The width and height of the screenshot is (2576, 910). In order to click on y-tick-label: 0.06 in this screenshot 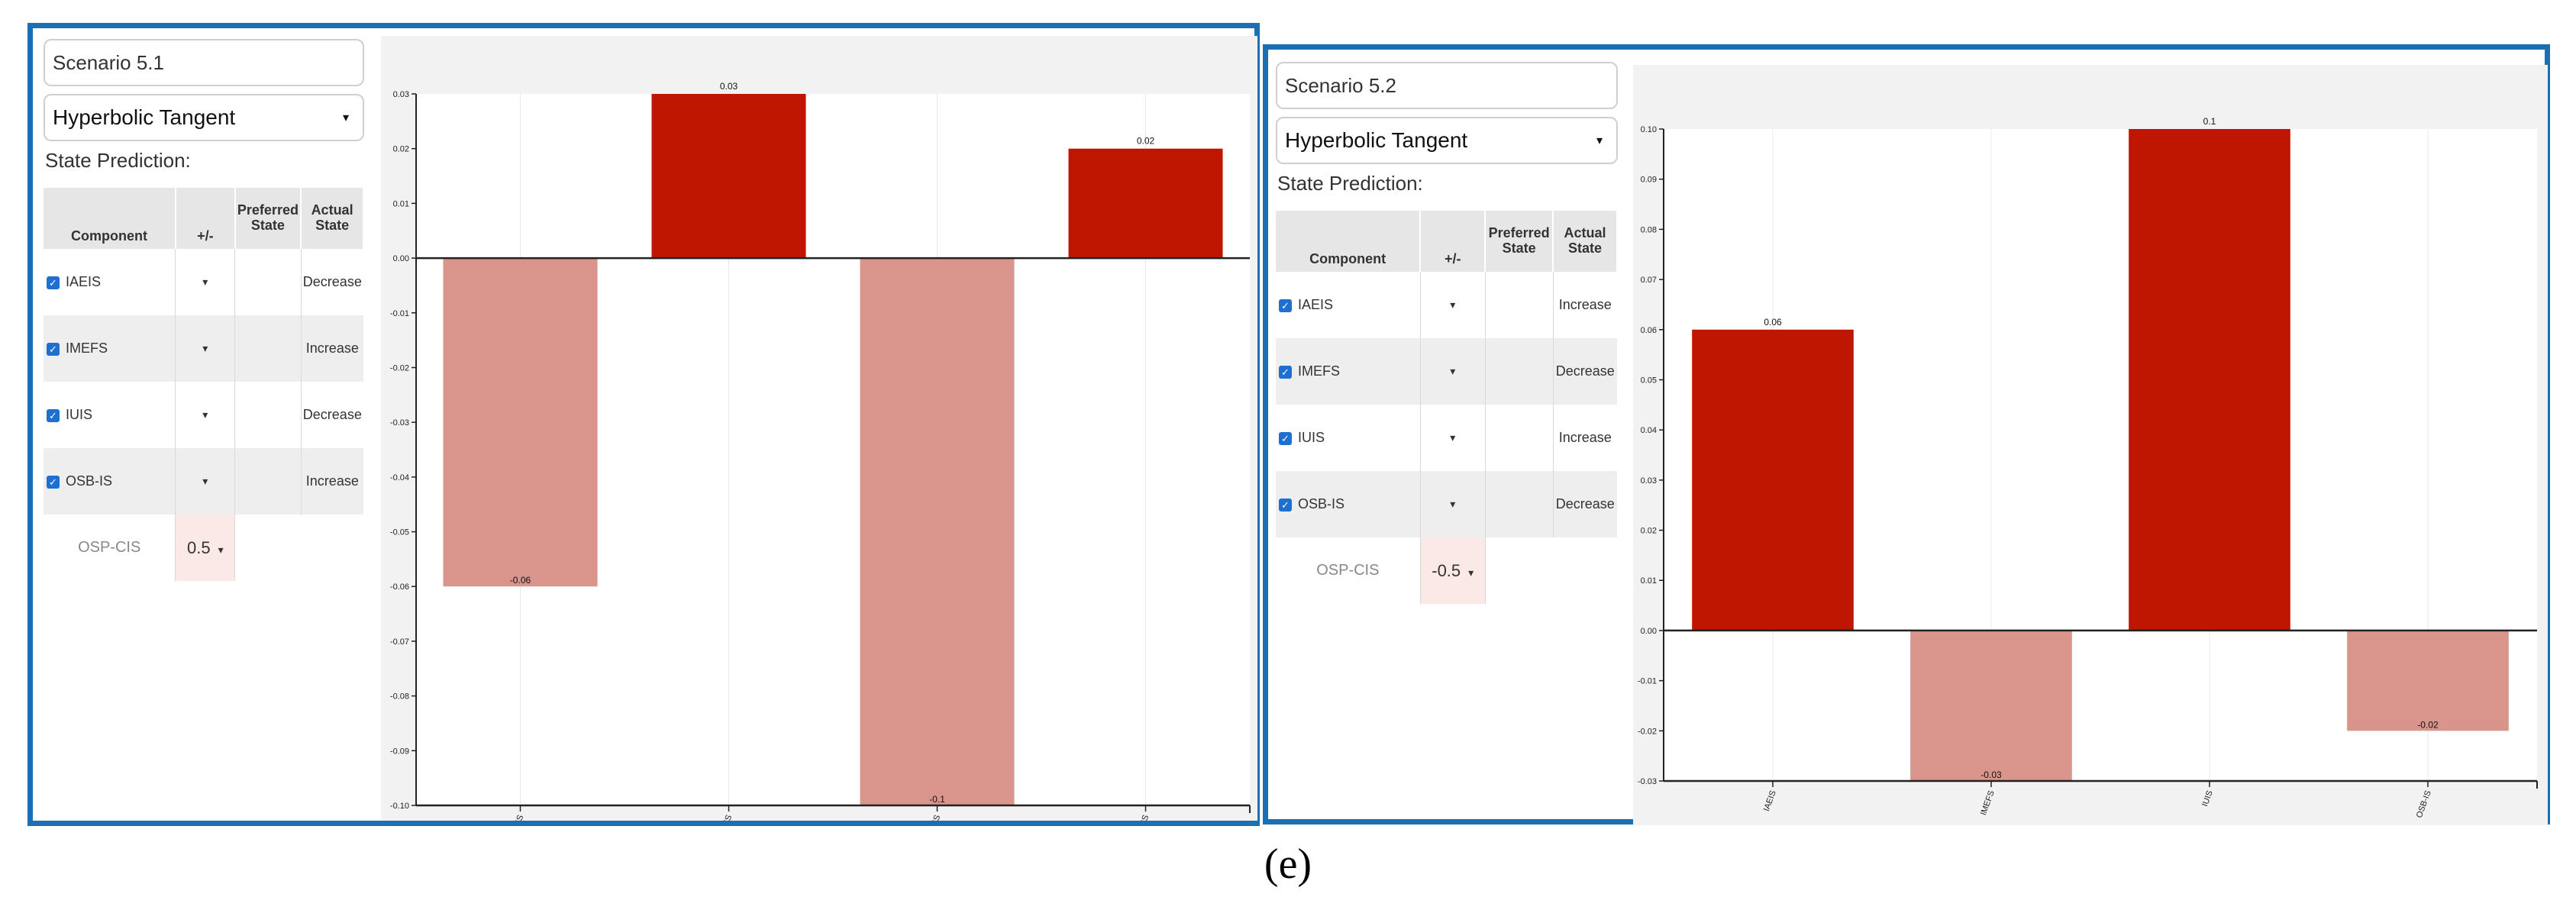, I will do `click(1649, 330)`.